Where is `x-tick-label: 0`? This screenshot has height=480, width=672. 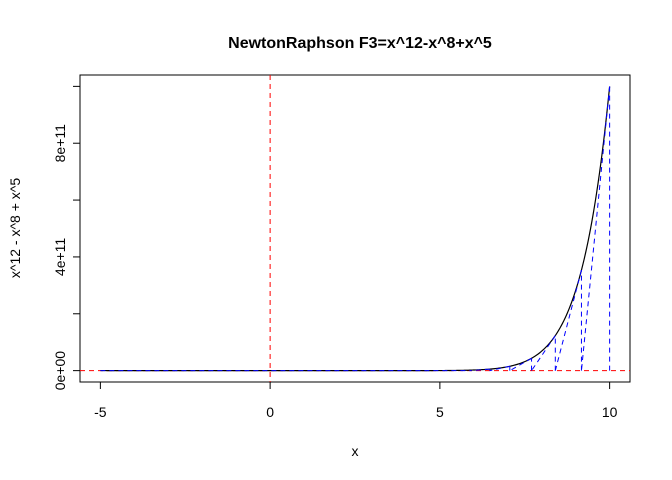 x-tick-label: 0 is located at coordinates (270, 412).